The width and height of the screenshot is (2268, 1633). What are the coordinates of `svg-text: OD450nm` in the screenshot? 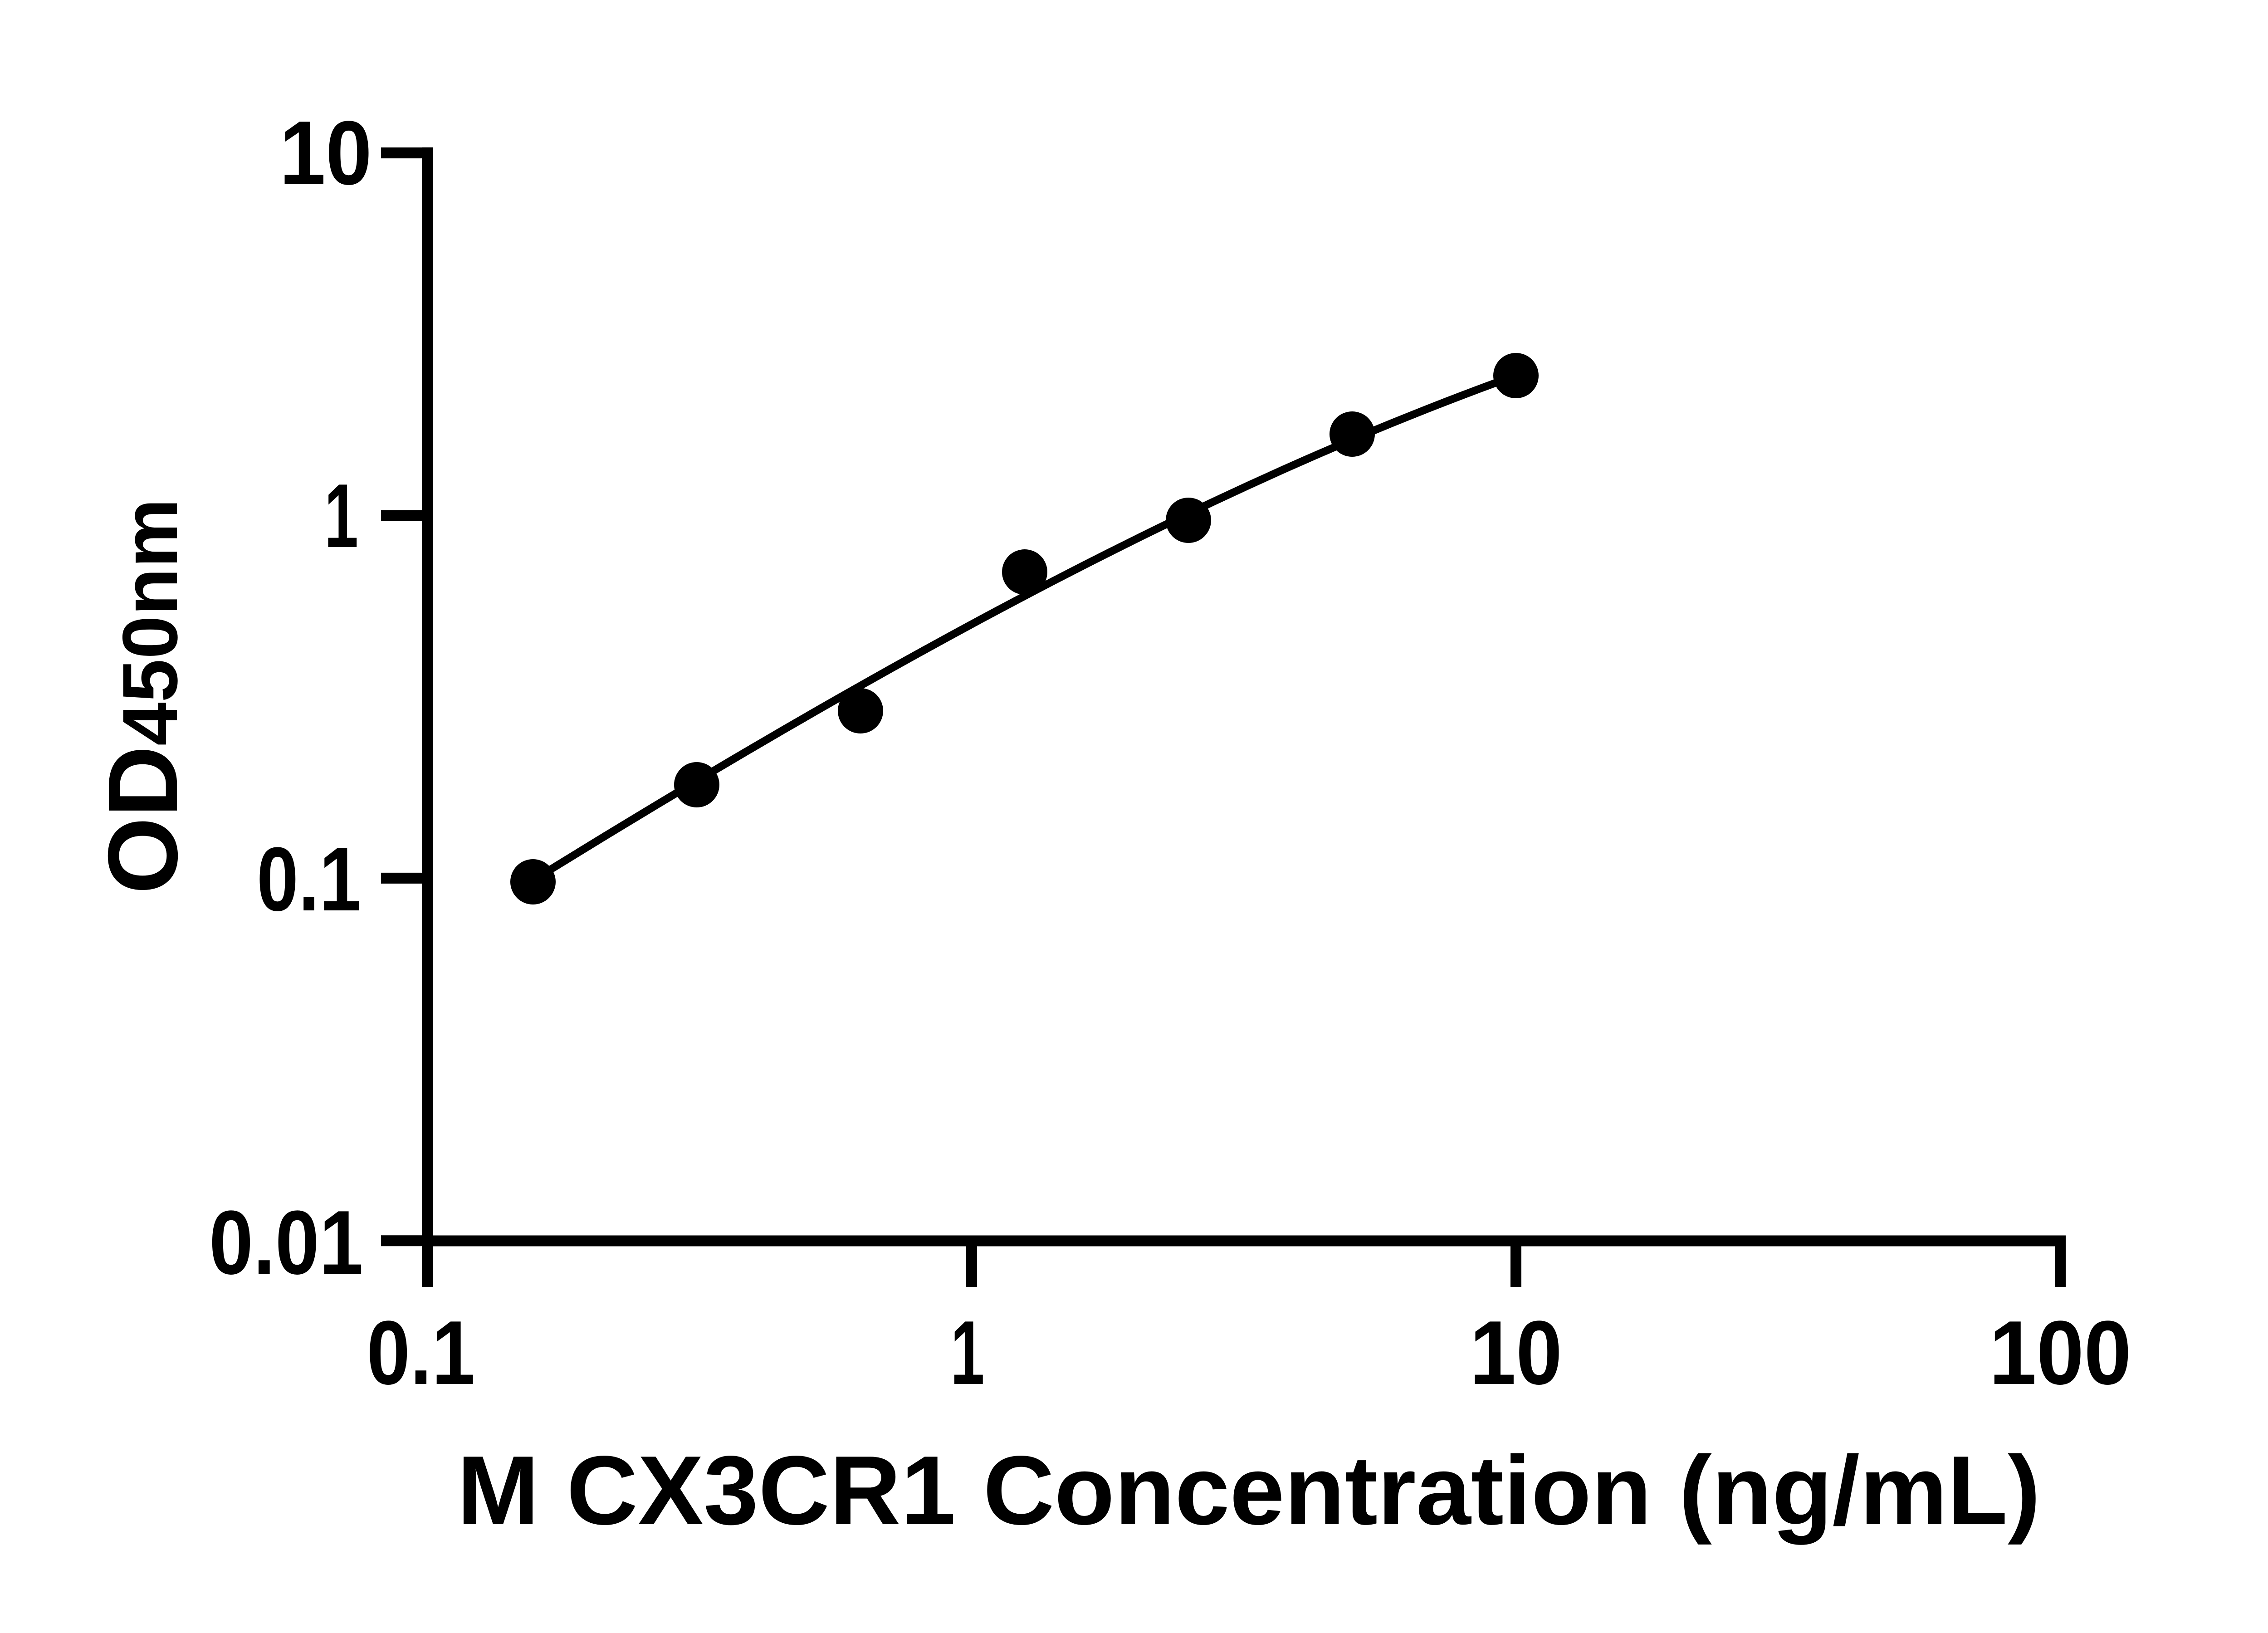 It's located at (143, 696).